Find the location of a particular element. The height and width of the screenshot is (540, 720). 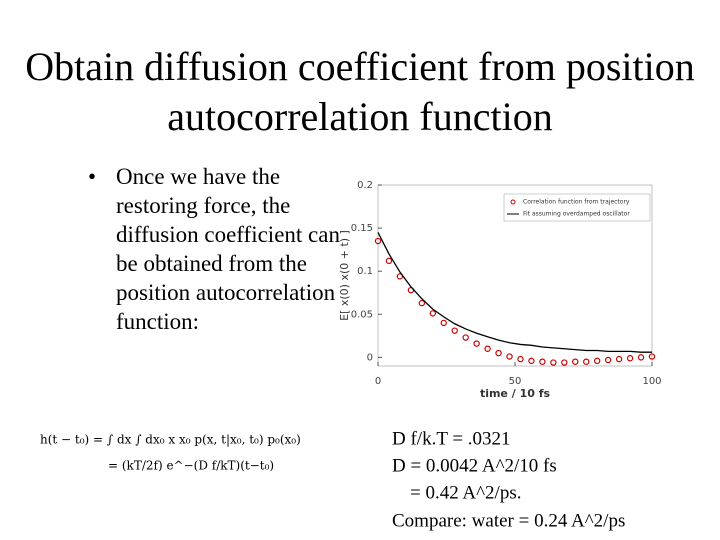

legend-marker is located at coordinates (513, 202).